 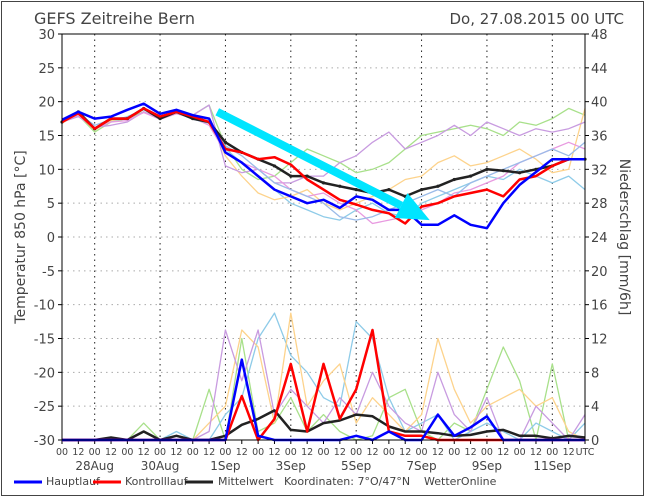 What do you see at coordinates (44, 340) in the screenshot?
I see `y-tick-label: -15` at bounding box center [44, 340].